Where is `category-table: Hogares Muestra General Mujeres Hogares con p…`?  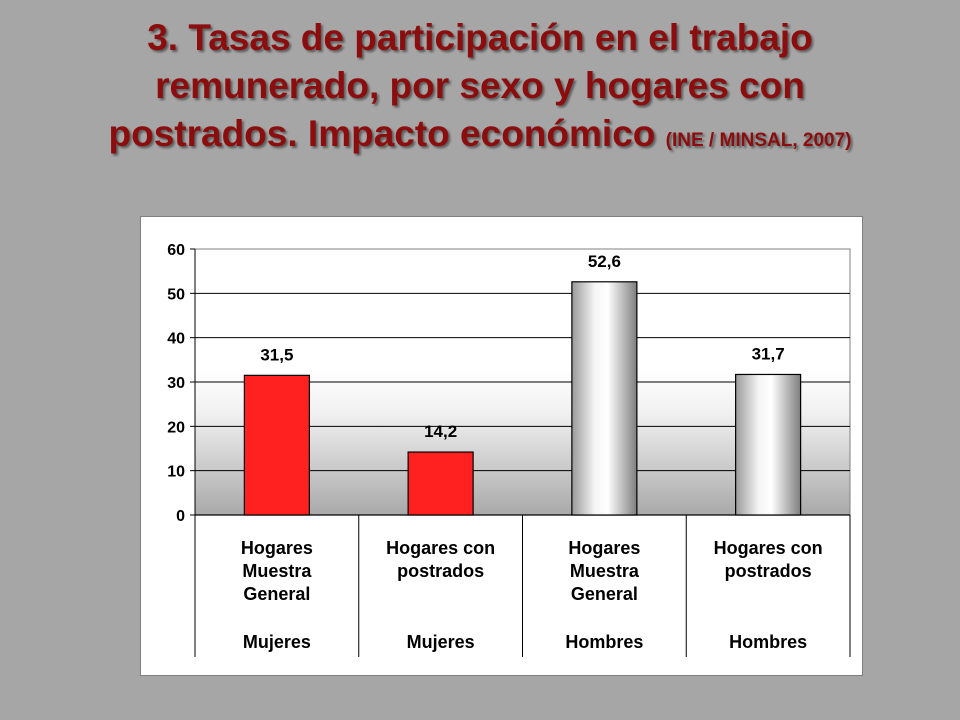 category-table: Hogares Muestra General Mujeres Hogares con p… is located at coordinates (522, 586).